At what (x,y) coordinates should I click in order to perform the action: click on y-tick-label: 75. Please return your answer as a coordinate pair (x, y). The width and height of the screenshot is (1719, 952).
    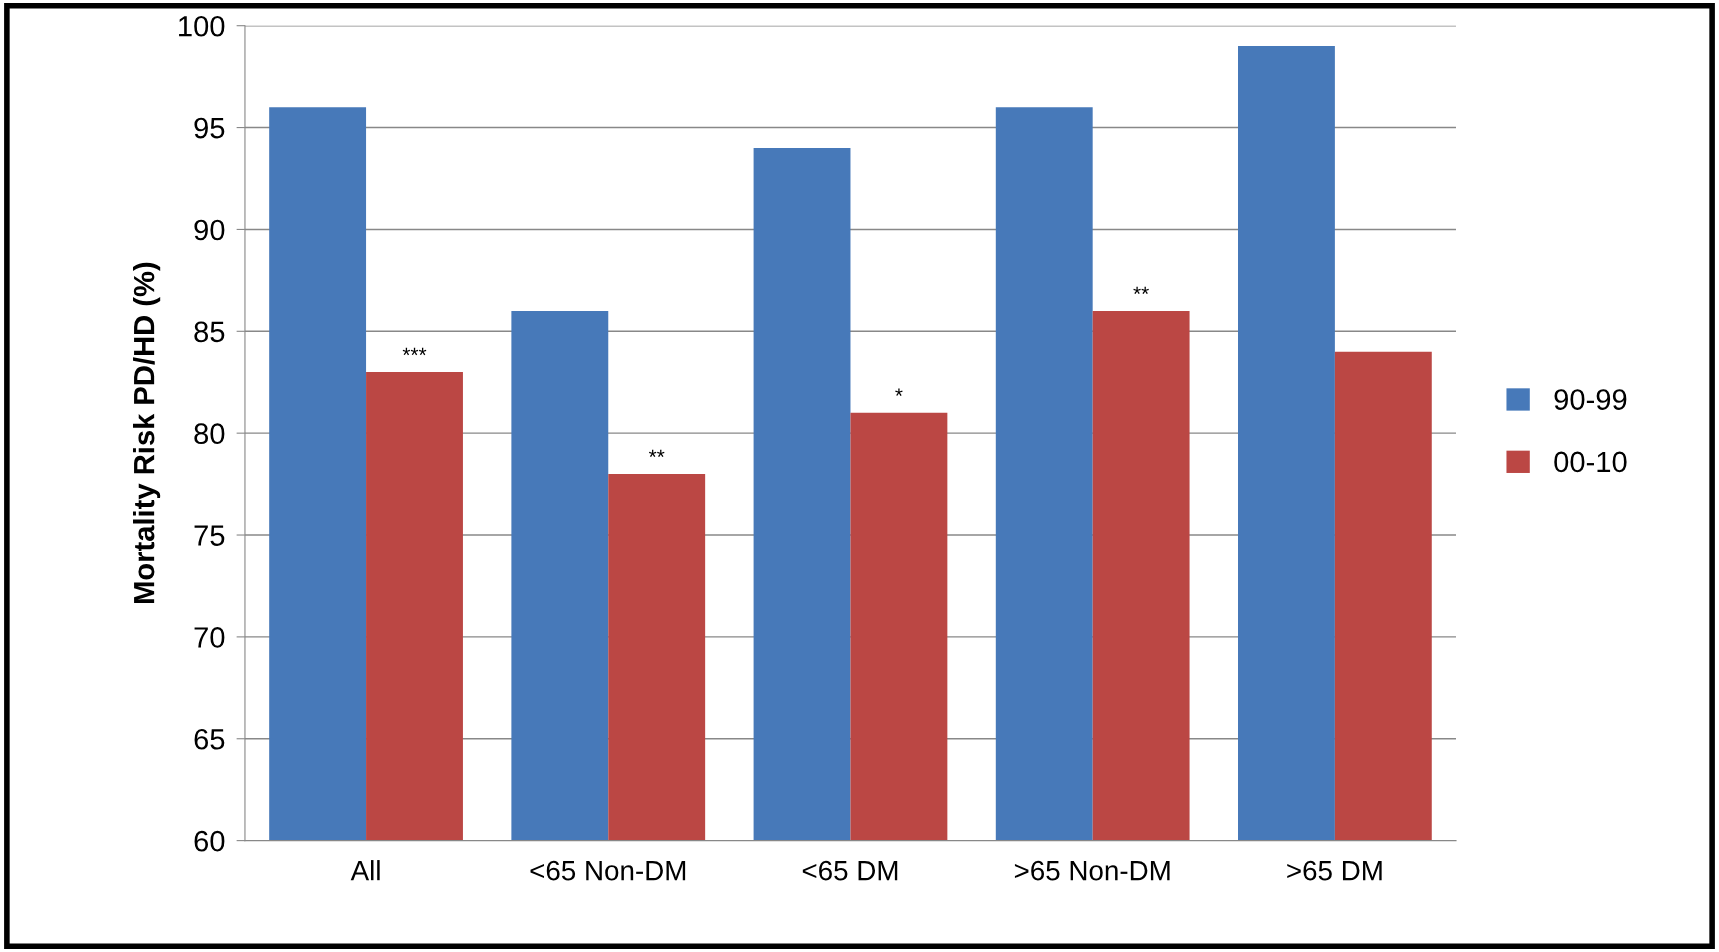
    Looking at the image, I should click on (209, 535).